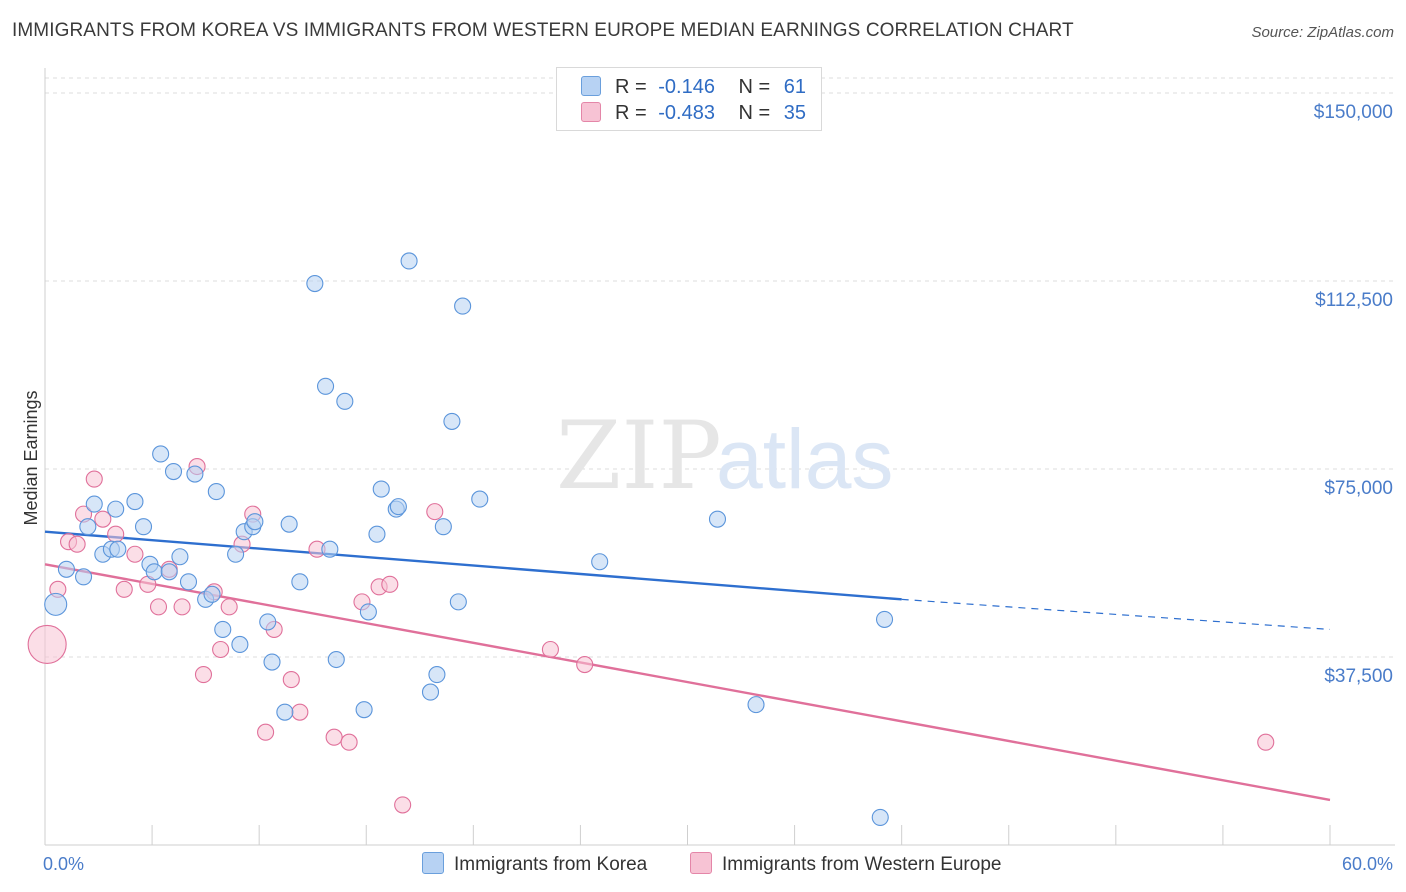  I want to click on series-legend-western-europe: Immigrants from Western Europe, so click(845, 864).